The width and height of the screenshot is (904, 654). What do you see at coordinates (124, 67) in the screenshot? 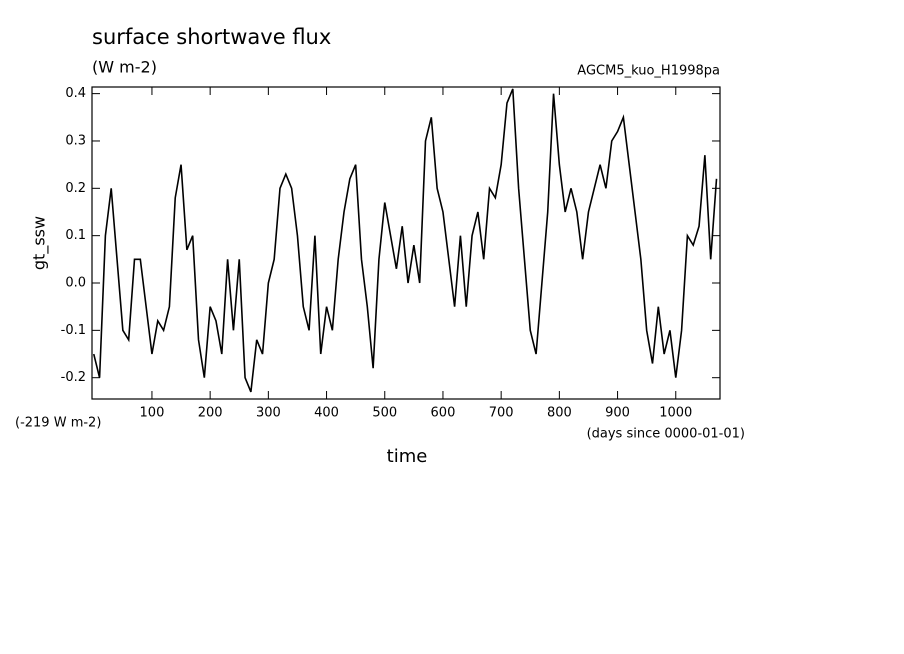
I see `chart-subtitle: (W m-2)` at bounding box center [124, 67].